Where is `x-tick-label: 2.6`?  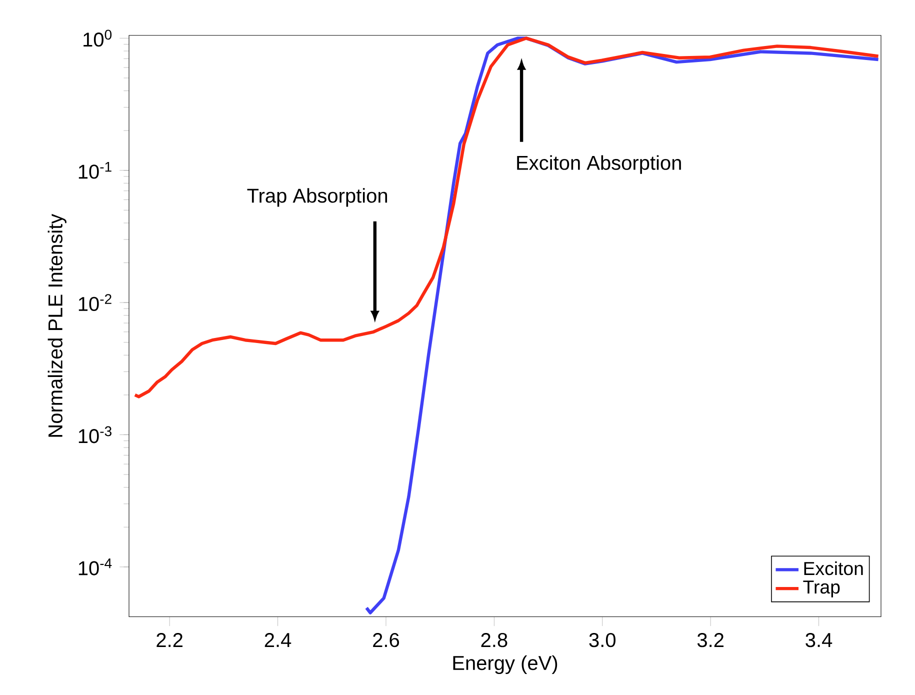 x-tick-label: 2.6 is located at coordinates (386, 640).